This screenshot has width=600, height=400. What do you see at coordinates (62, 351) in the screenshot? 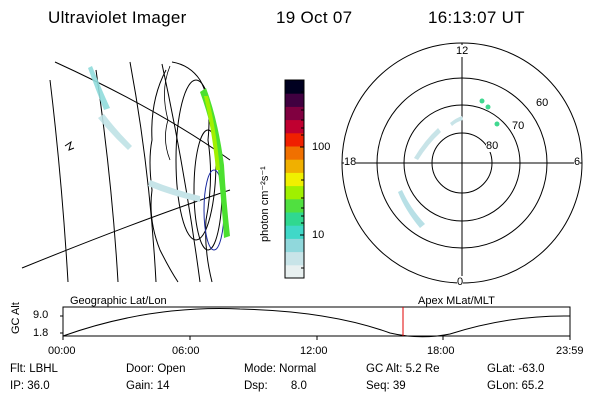
I see `timeline-x-tick-0000: 00:00` at bounding box center [62, 351].